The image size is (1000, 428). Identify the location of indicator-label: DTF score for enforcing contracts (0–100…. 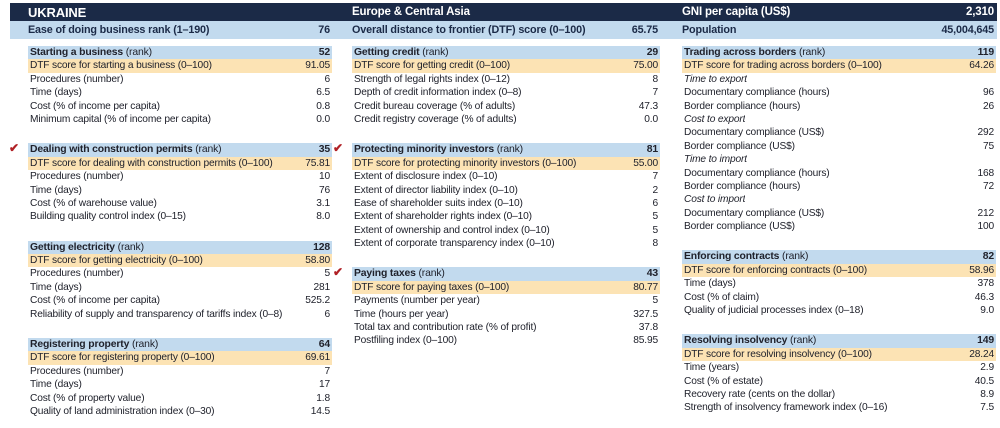
(775, 270).